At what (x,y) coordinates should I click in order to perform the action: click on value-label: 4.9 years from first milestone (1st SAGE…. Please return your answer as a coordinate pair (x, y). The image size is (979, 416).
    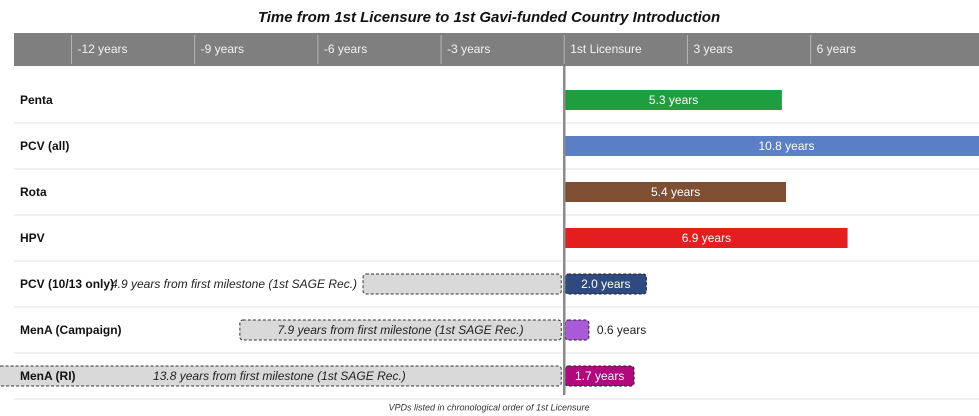
    Looking at the image, I should click on (234, 284).